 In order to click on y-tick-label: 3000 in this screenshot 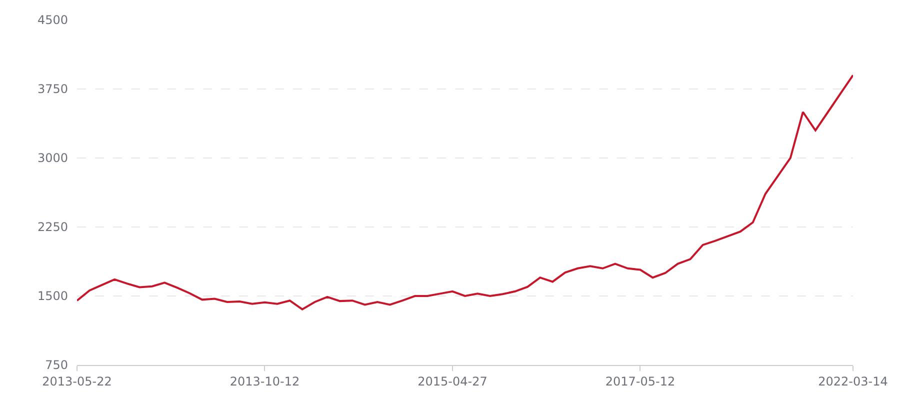, I will do `click(52, 158)`.